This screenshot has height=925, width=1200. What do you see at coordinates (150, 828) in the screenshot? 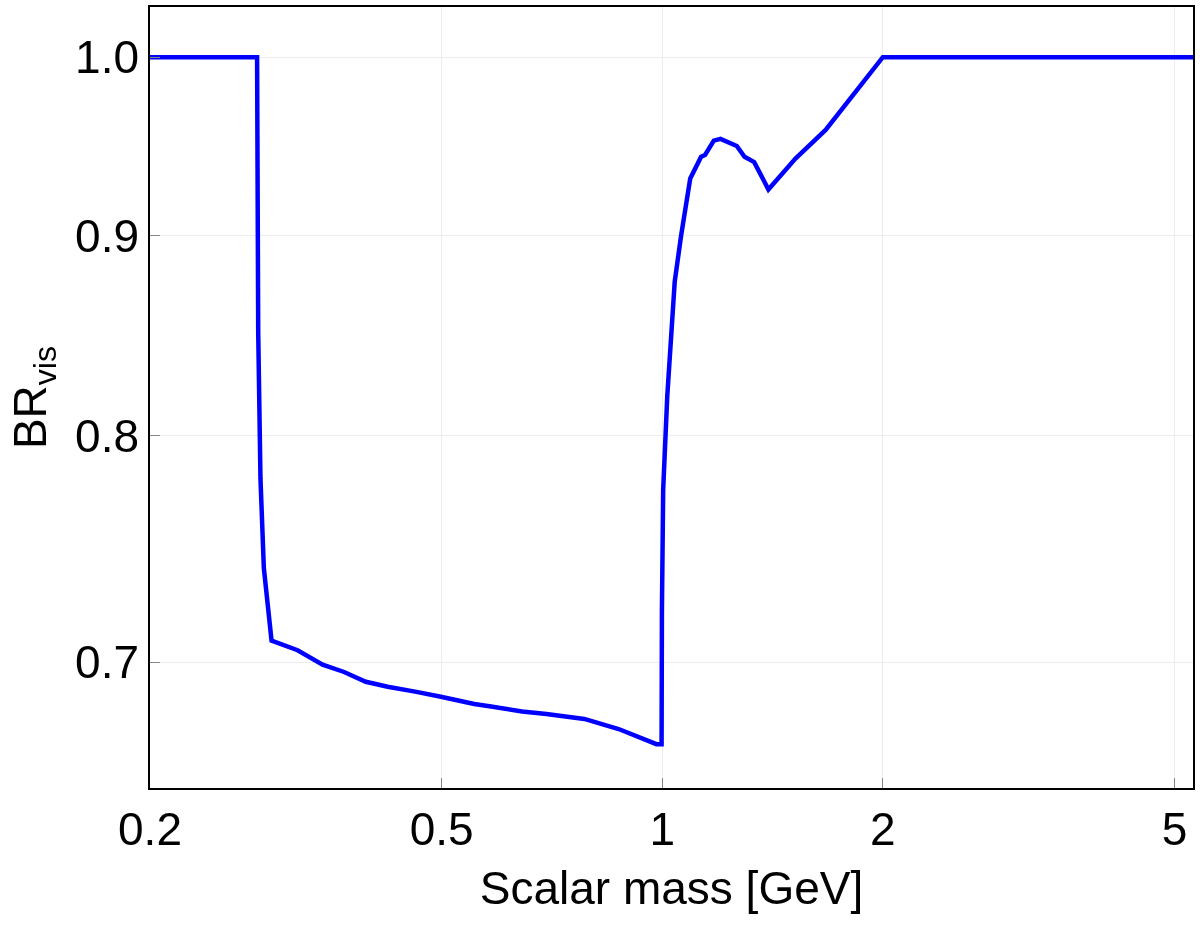
I see `x-tick-label: 0.2` at bounding box center [150, 828].